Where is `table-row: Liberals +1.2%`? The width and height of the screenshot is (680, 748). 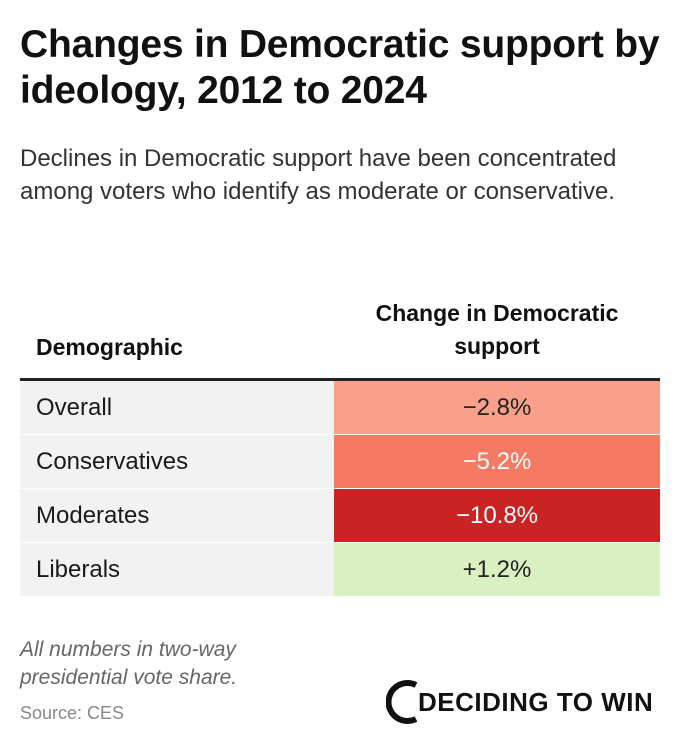
table-row: Liberals +1.2% is located at coordinates (340, 570).